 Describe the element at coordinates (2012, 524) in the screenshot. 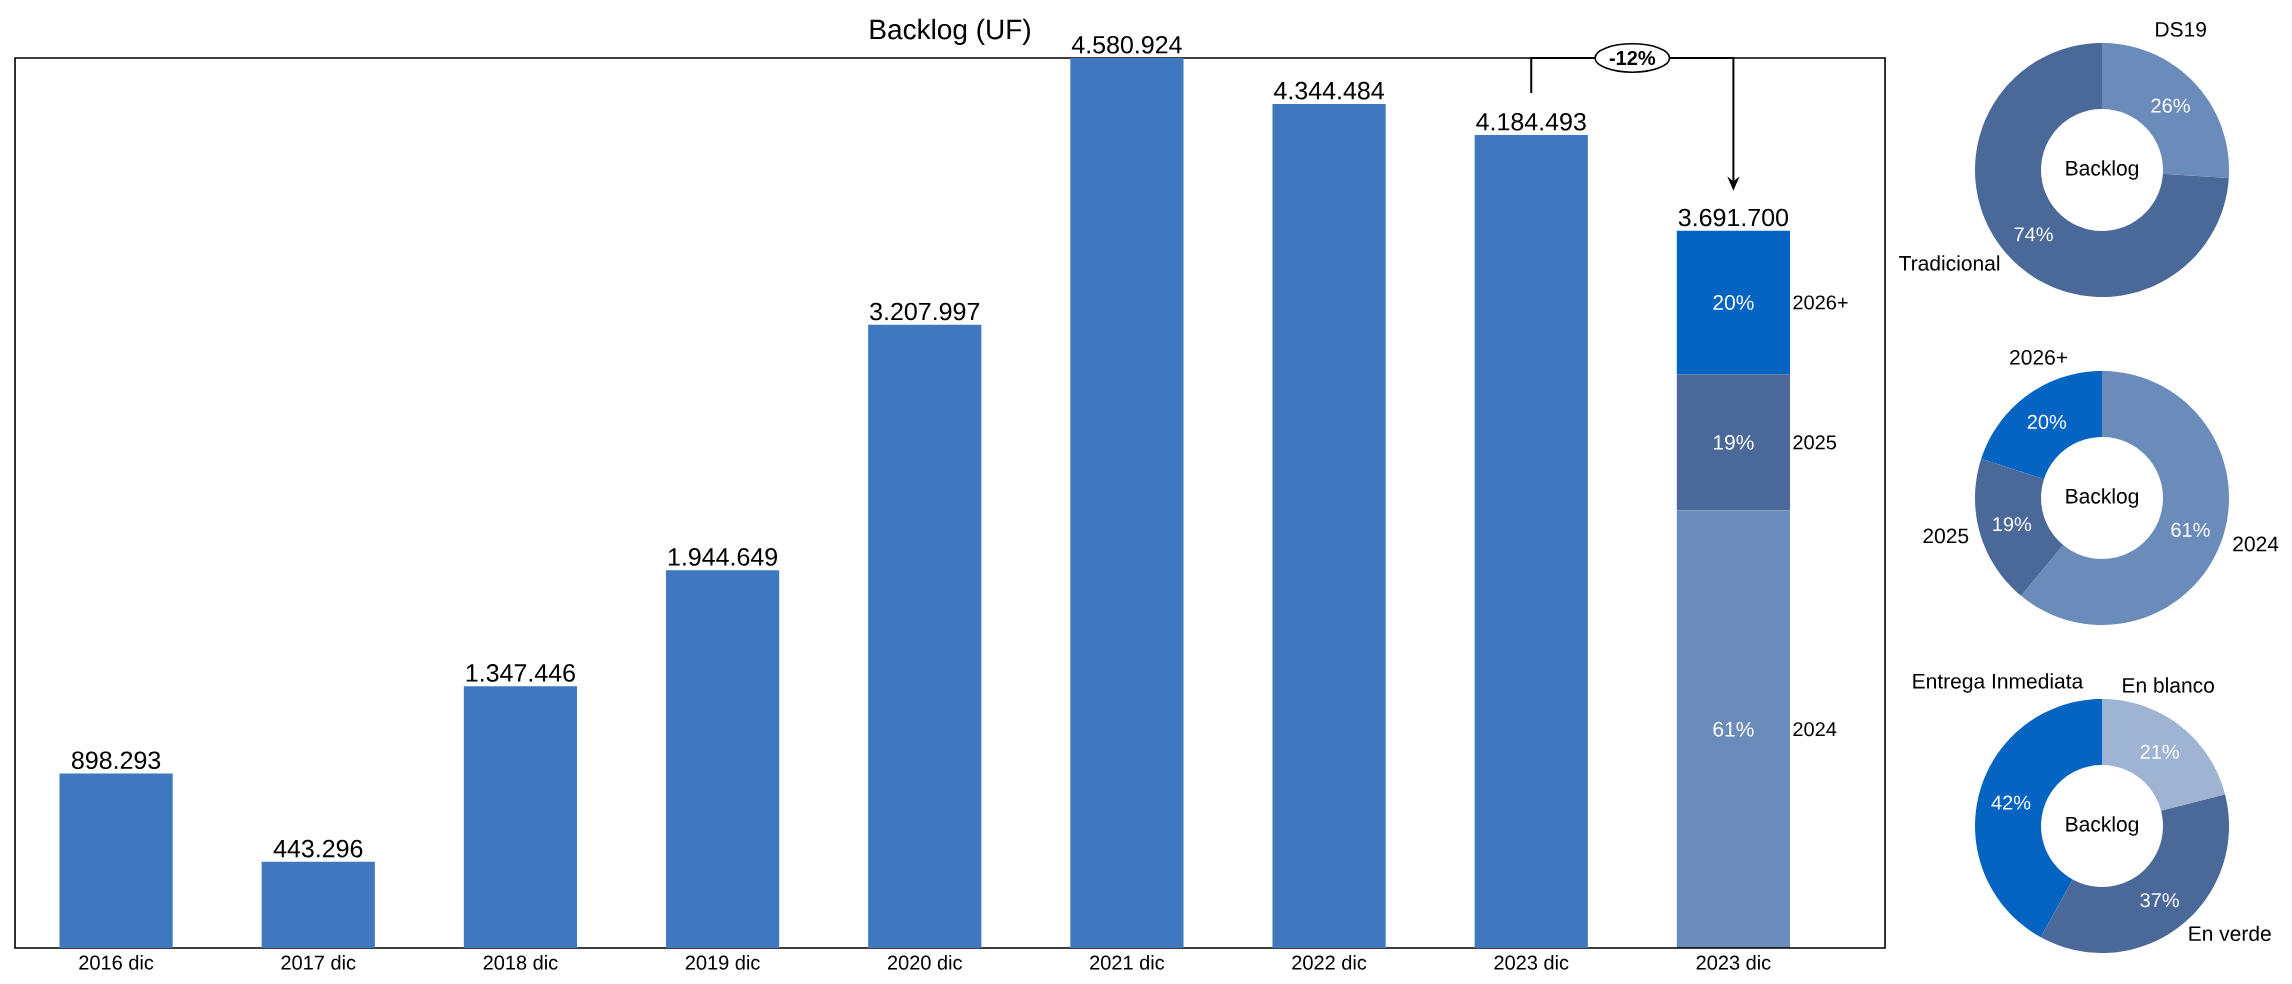

I see `data-label: 19%` at that location.